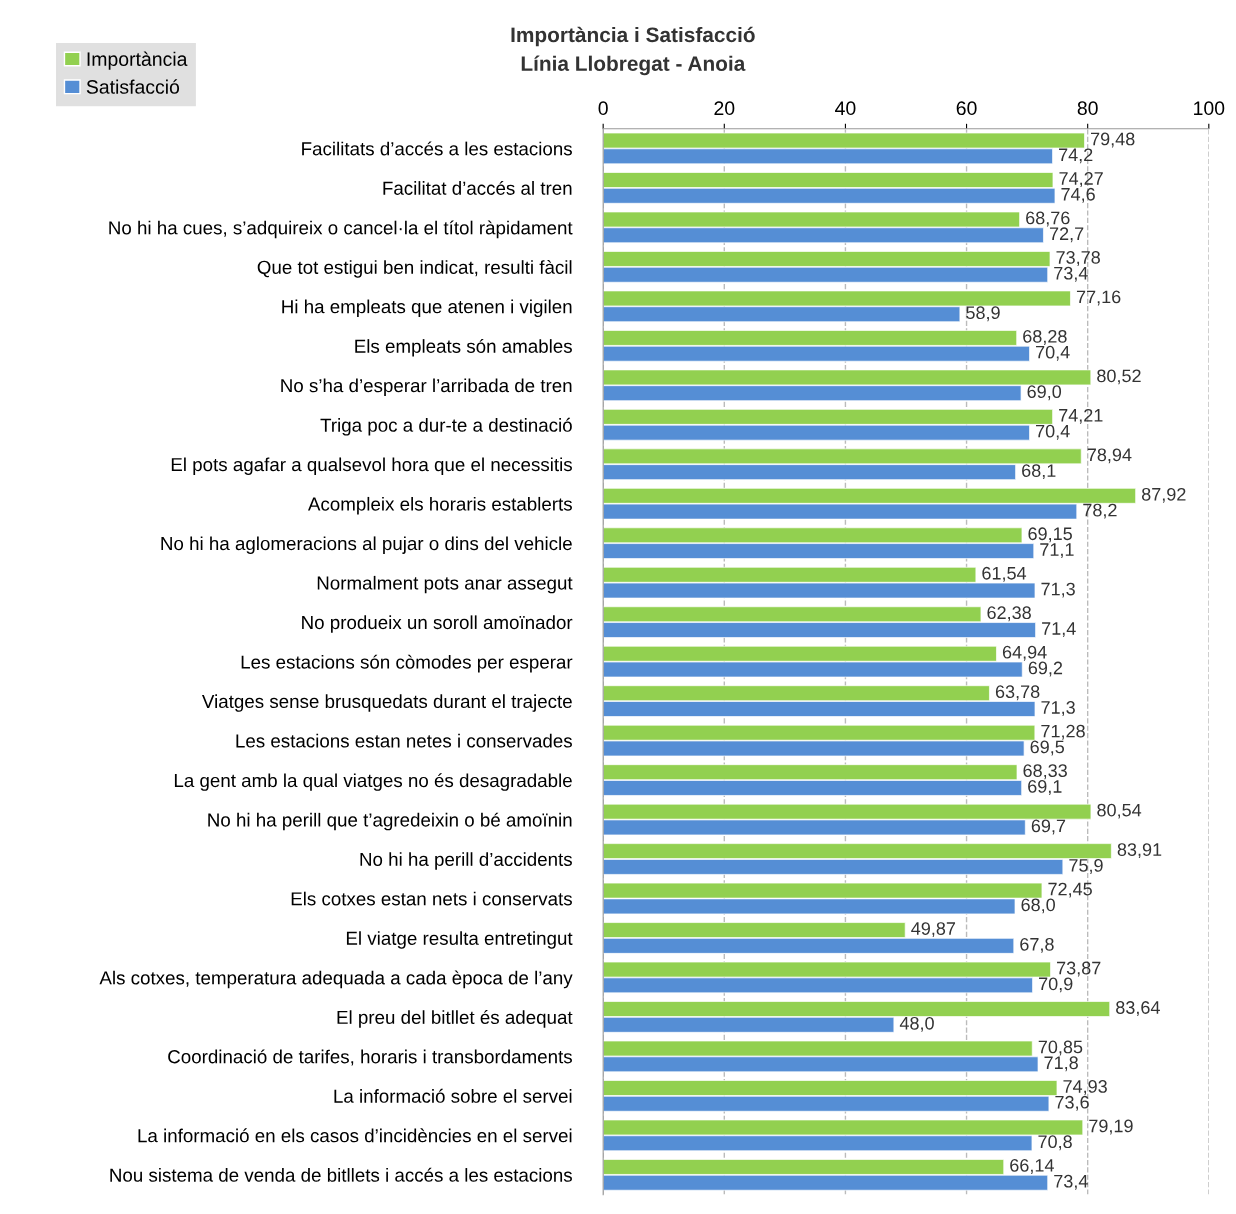 This screenshot has height=1214, width=1236. I want to click on y-tick-label: No hi ha aglomeracions al pujar o dins del vehicle, so click(366, 545).